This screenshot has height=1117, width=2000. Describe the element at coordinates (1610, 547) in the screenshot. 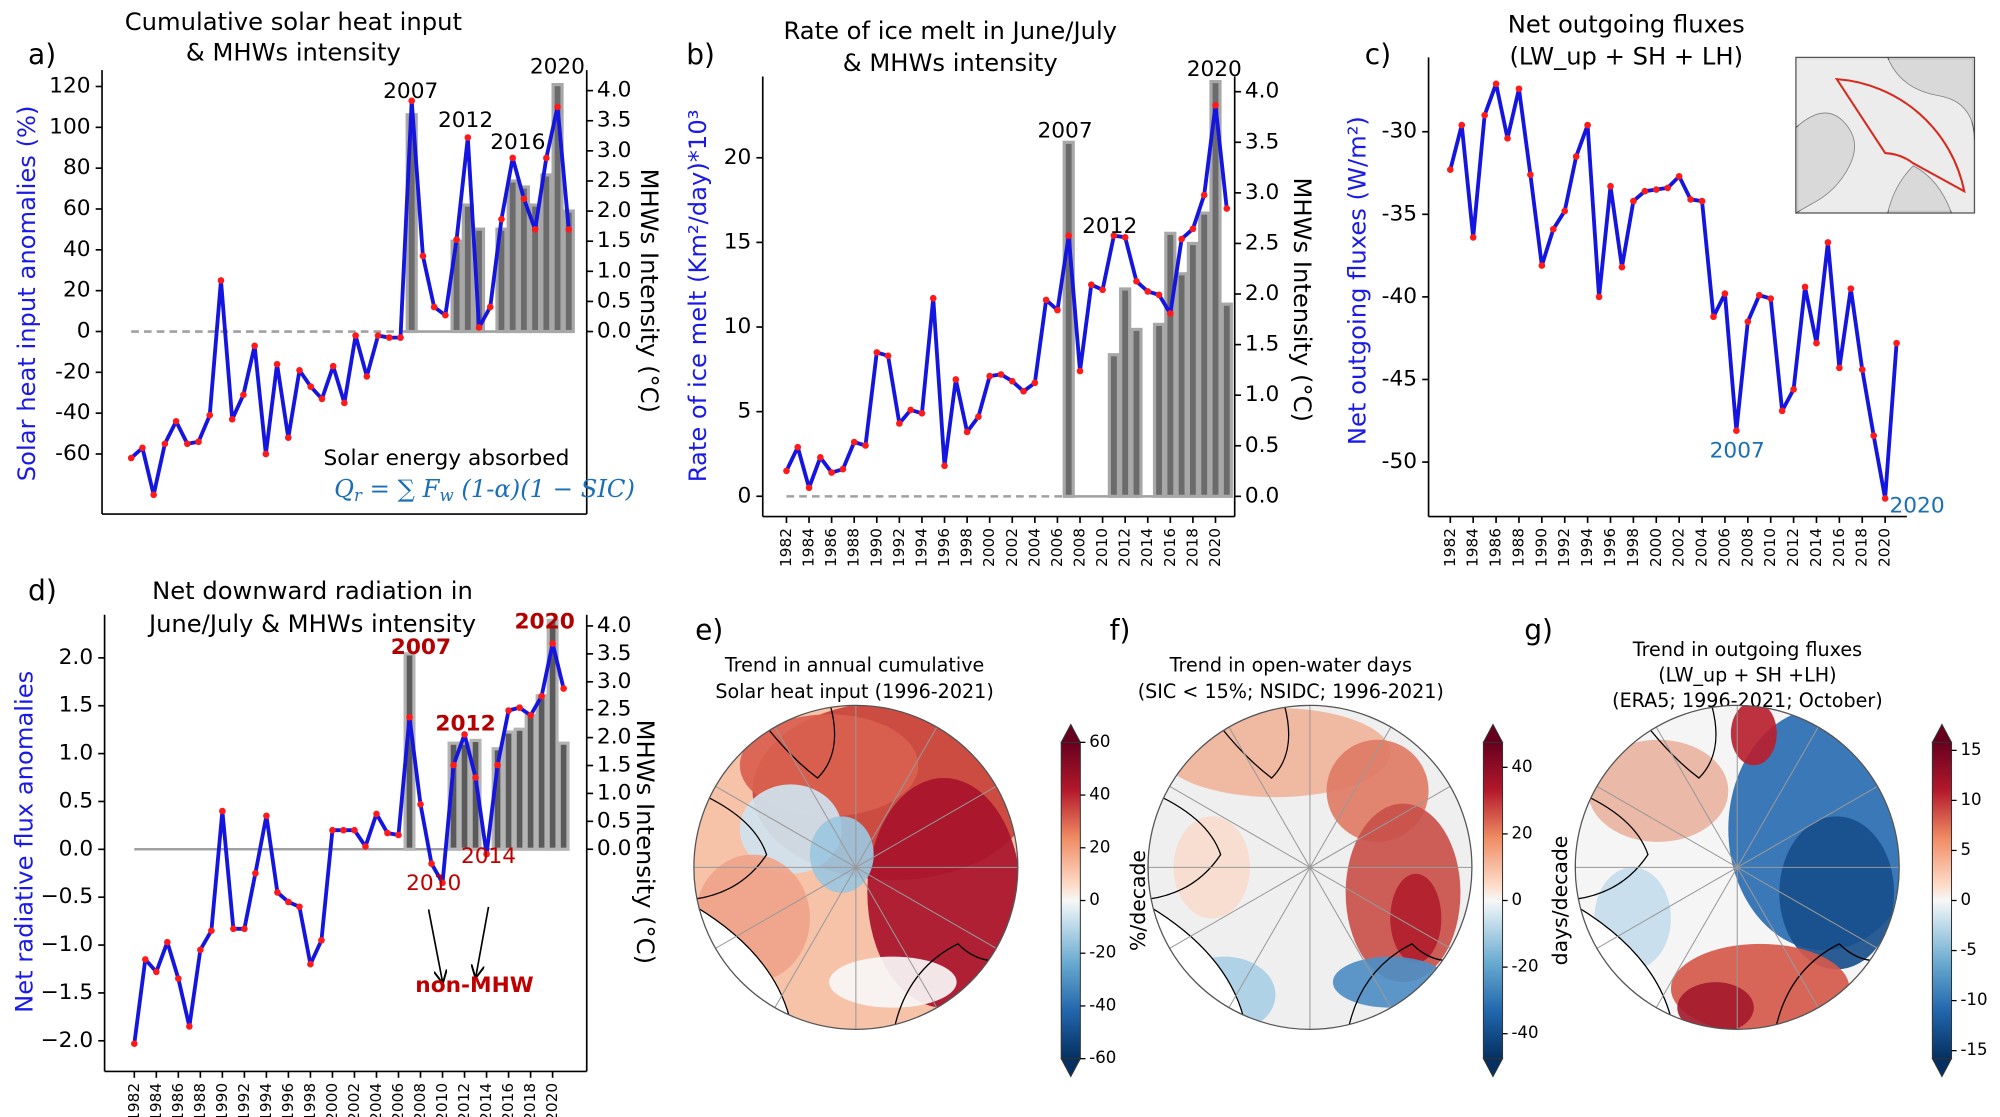

I see `x-tick-label: 1996` at that location.